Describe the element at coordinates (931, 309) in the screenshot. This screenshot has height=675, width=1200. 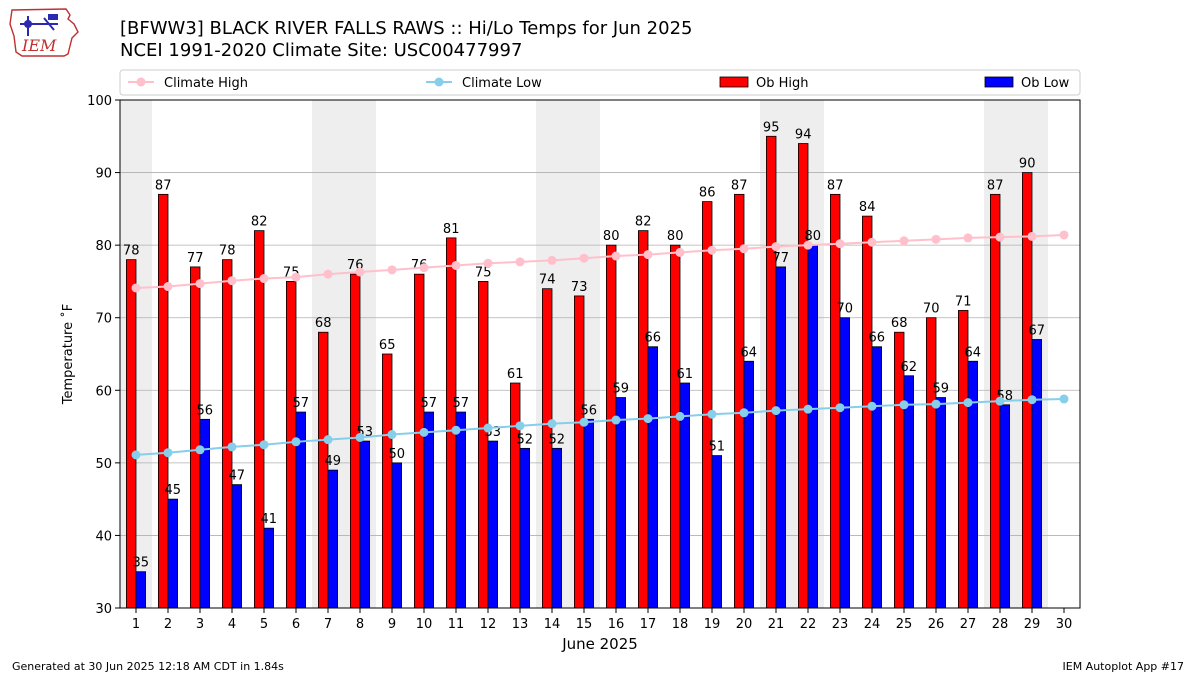
I see `label-ob-high: 70` at that location.